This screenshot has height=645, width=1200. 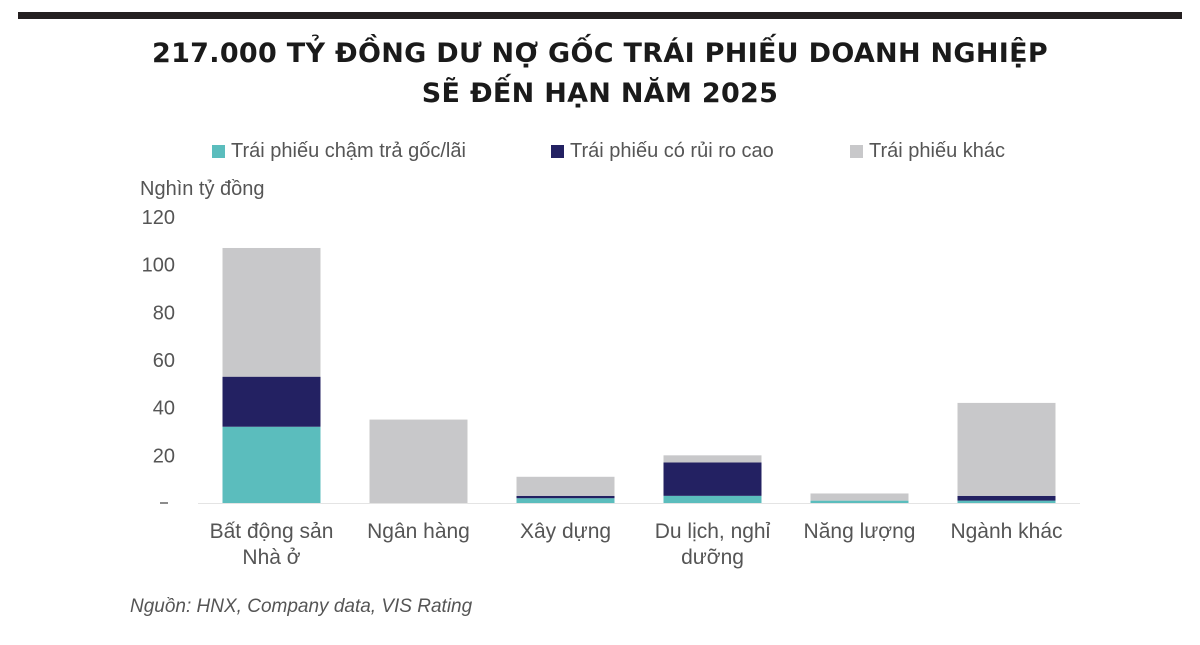 What do you see at coordinates (418, 461) in the screenshot?
I see `bar-ngan-hang-other` at bounding box center [418, 461].